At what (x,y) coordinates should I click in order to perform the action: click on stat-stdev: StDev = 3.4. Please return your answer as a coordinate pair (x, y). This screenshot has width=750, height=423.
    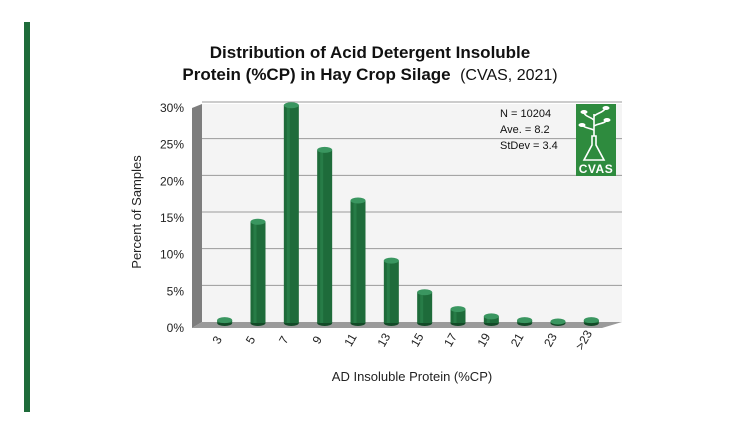
    Looking at the image, I should click on (529, 146).